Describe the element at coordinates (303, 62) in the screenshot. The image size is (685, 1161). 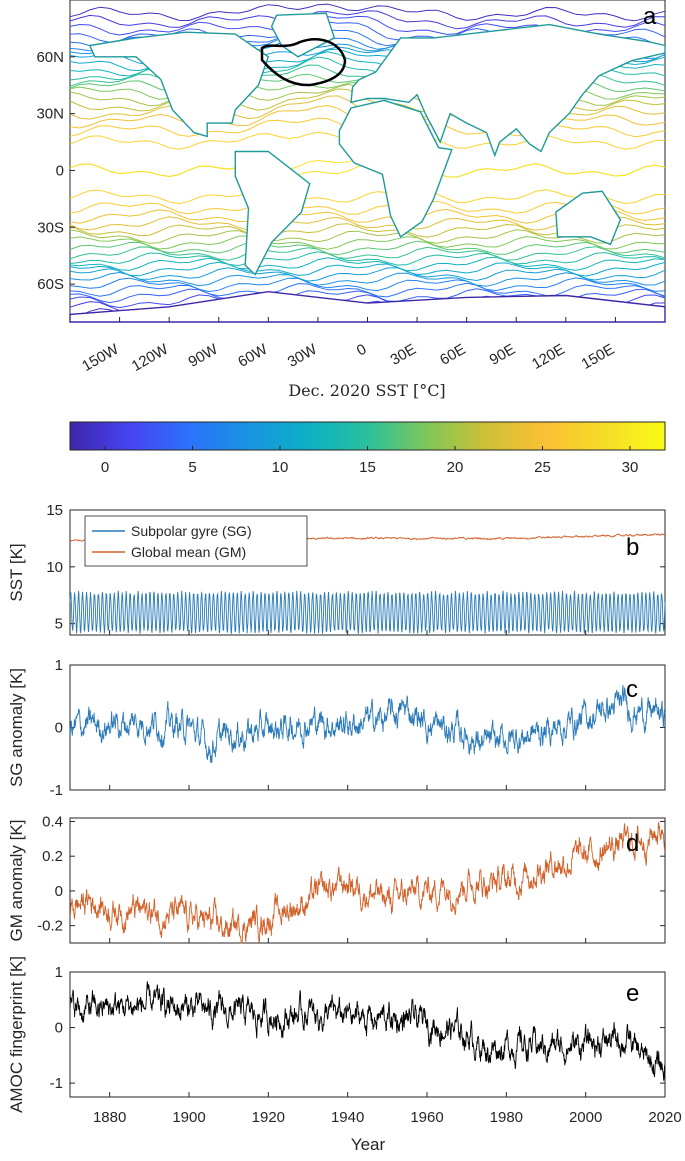
I see `subpolar-gyre-outline` at that location.